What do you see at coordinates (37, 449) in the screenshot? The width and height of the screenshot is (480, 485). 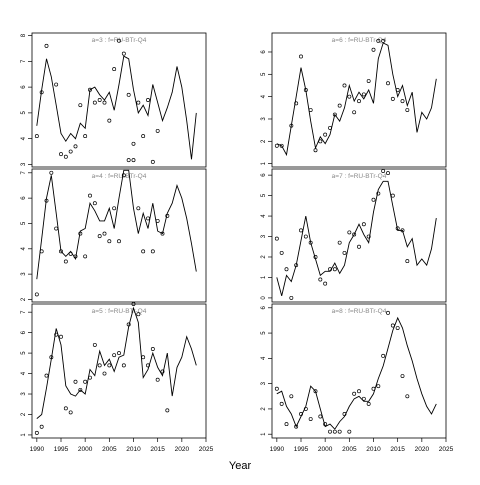 I see `x-tick-label: 1990` at bounding box center [37, 449].